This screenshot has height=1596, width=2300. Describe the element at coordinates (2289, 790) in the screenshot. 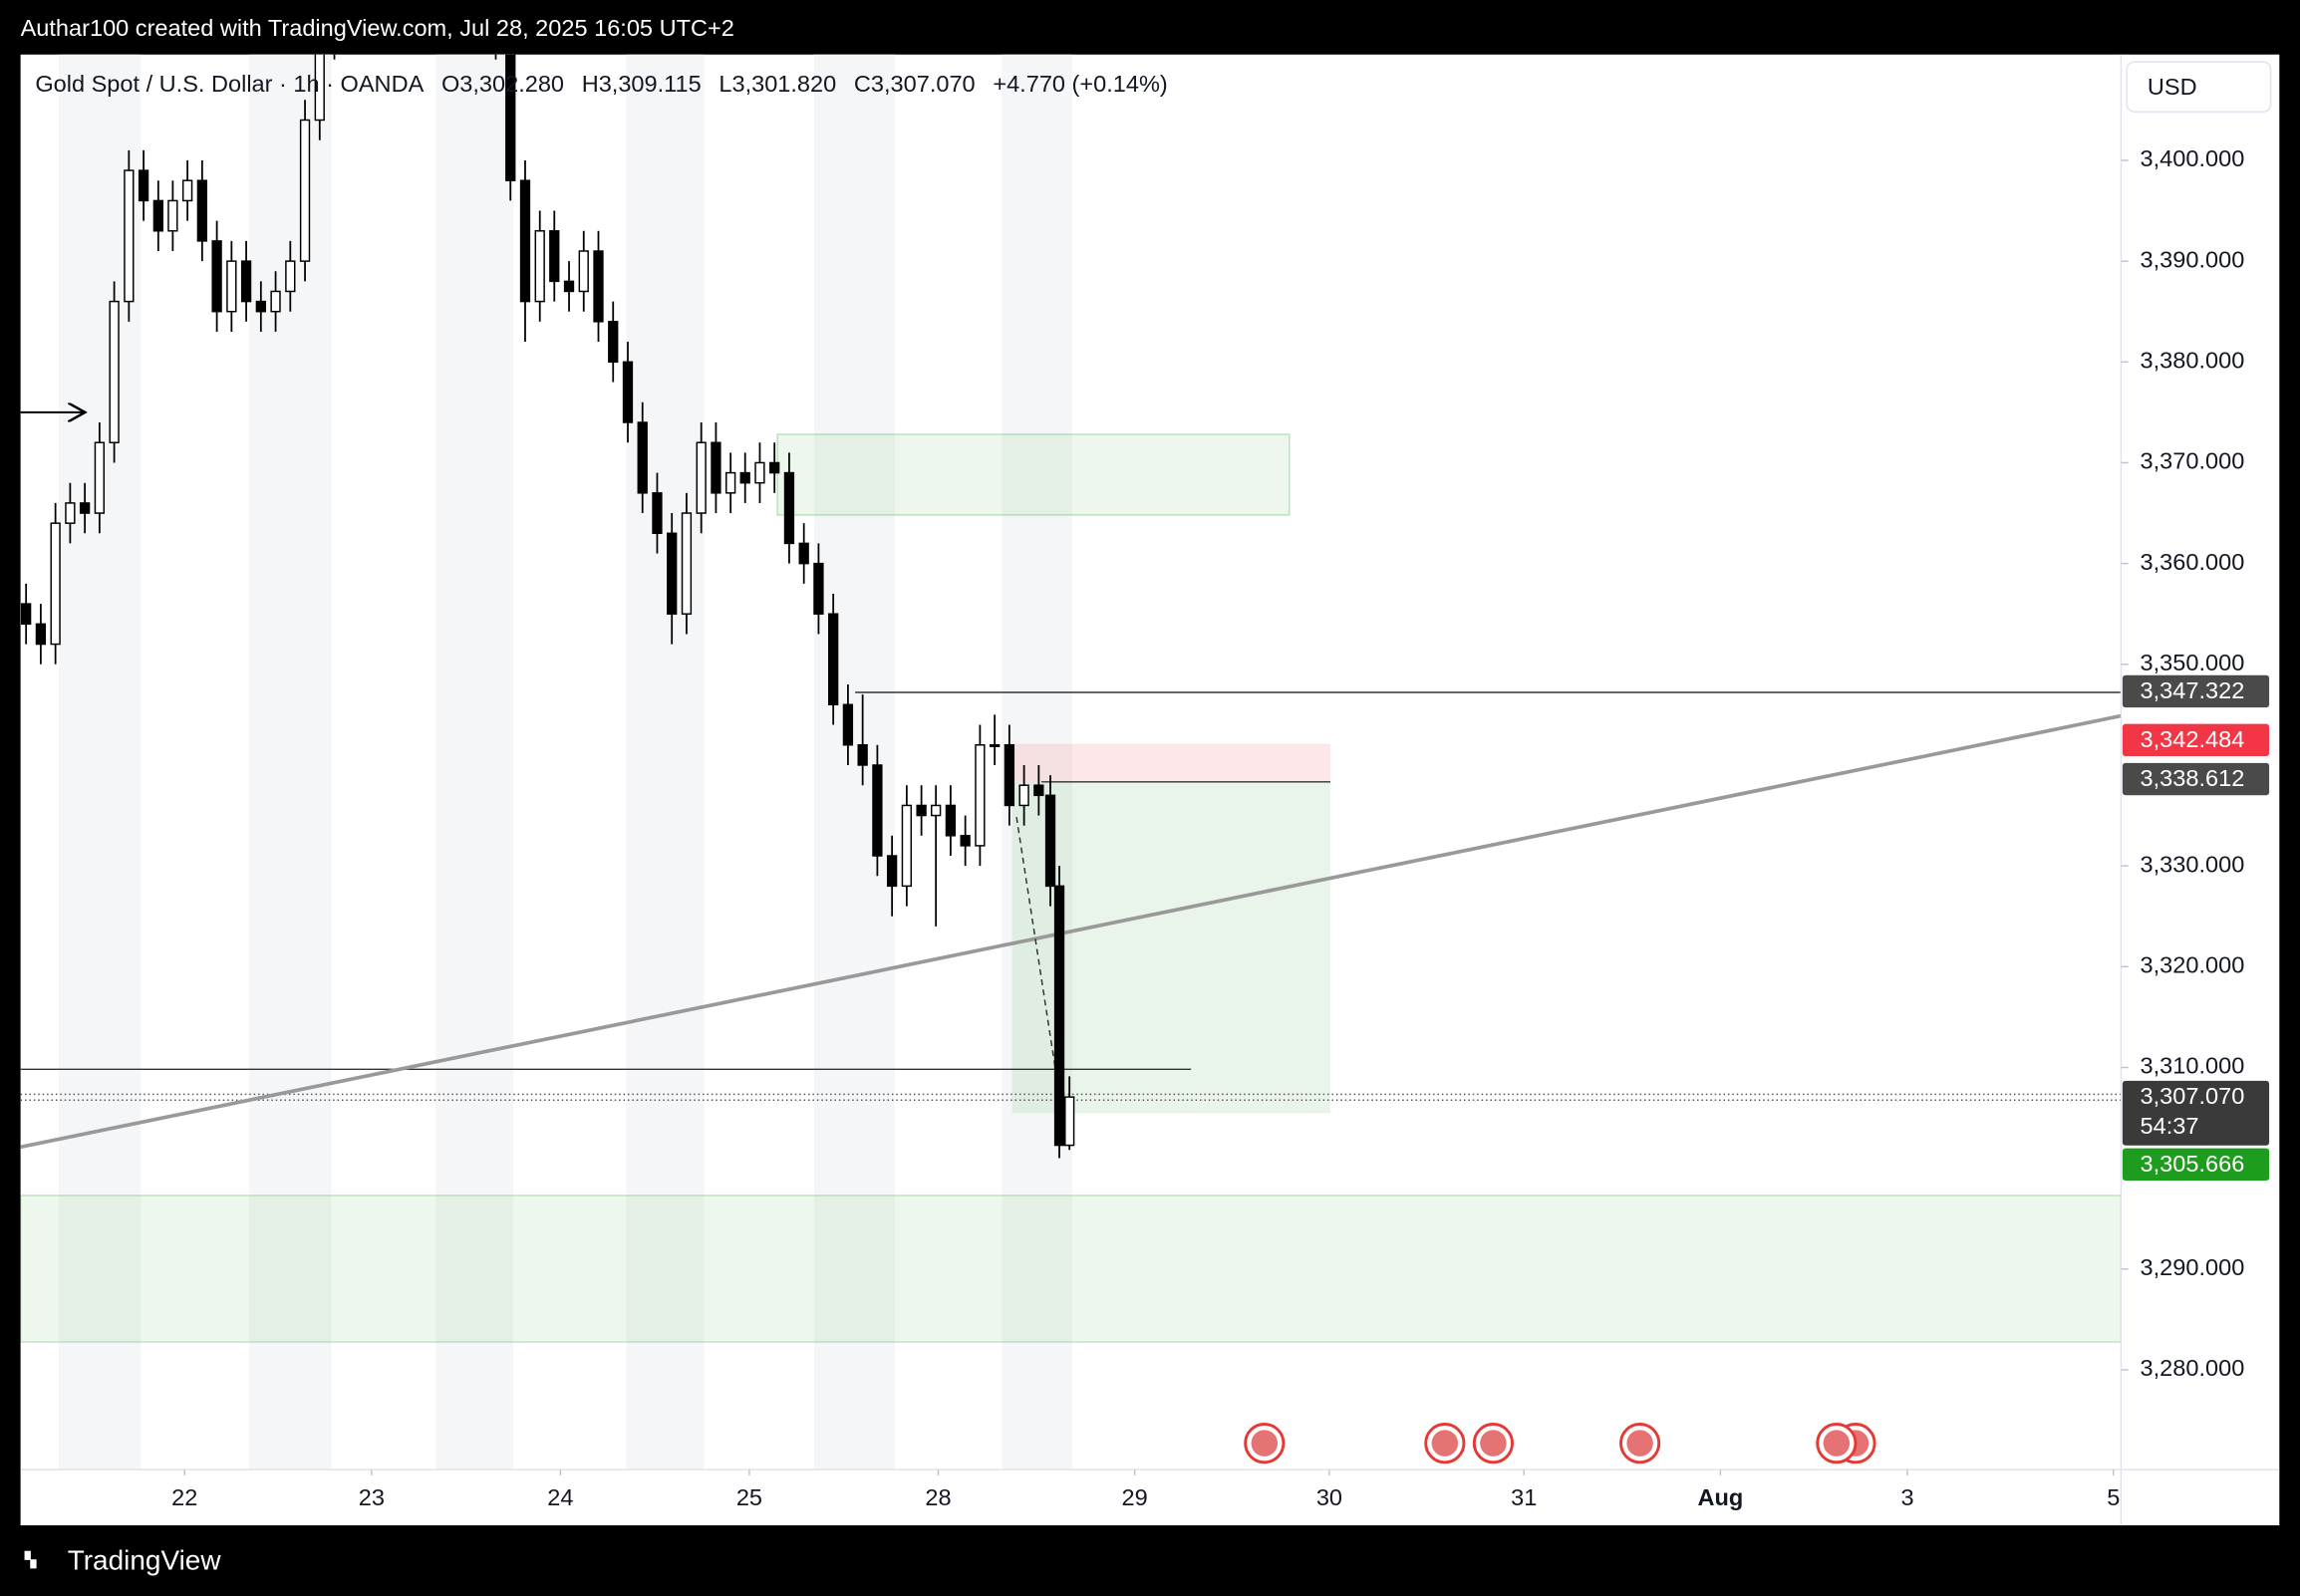

I see `frame-edge` at that location.